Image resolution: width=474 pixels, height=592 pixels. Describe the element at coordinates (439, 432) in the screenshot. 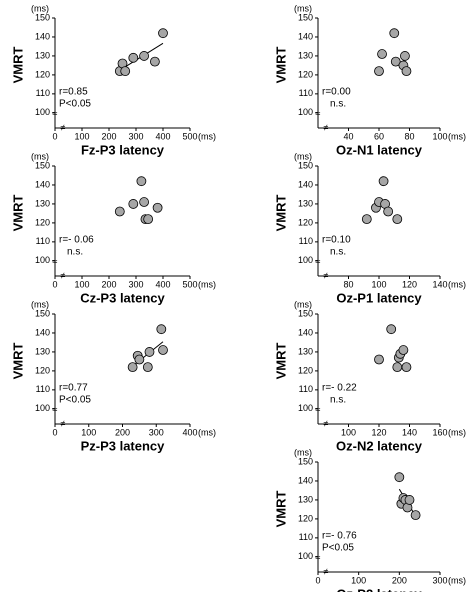

I see `x-tick-label: 160` at that location.